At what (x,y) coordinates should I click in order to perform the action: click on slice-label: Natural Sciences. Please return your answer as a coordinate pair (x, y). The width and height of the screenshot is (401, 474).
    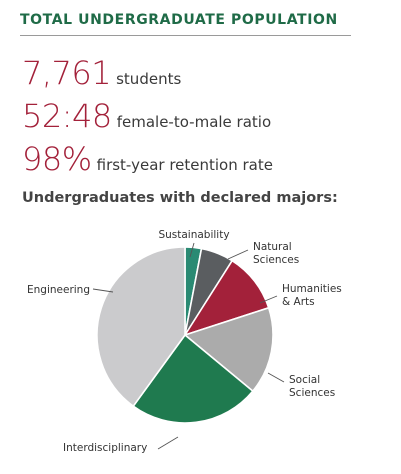
    Looking at the image, I should click on (276, 253).